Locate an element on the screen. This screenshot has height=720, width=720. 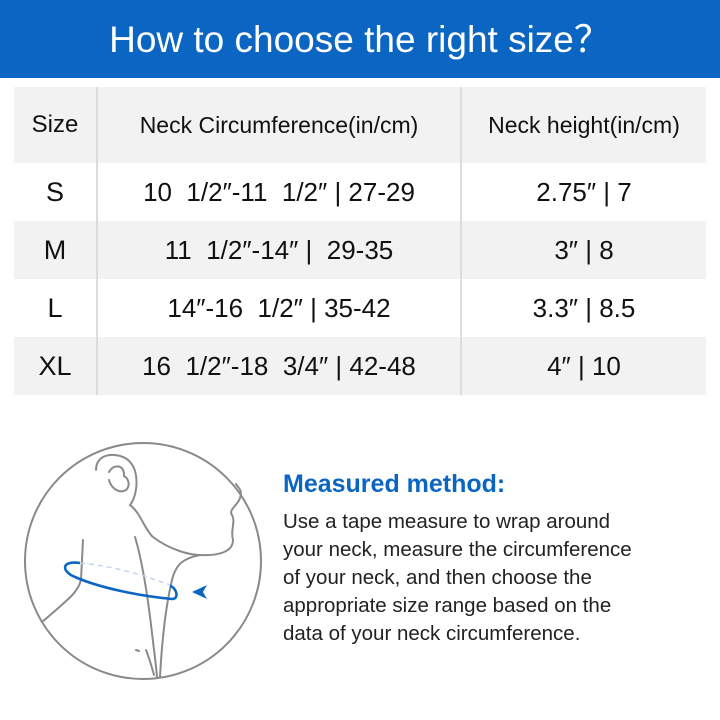
trachea-line is located at coordinates (146, 607).